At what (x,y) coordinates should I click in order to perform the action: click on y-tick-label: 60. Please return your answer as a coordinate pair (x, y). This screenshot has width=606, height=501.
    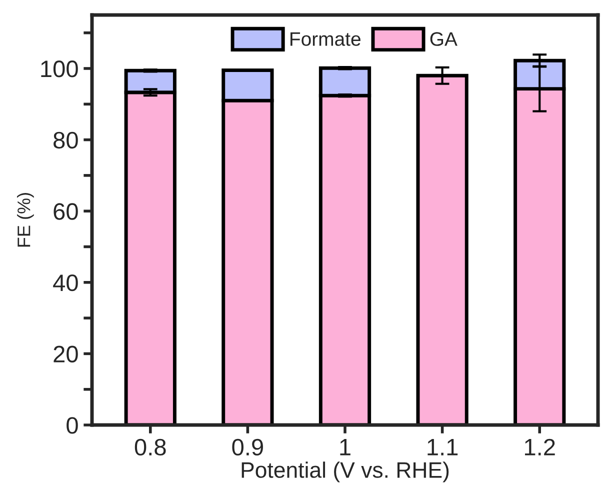
    Looking at the image, I should click on (66, 211).